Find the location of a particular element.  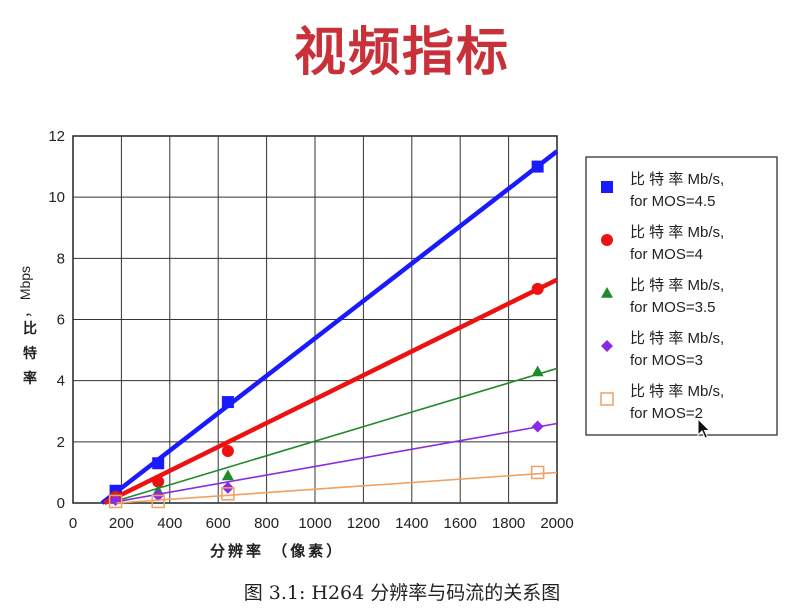

legend-box is located at coordinates (681, 296).